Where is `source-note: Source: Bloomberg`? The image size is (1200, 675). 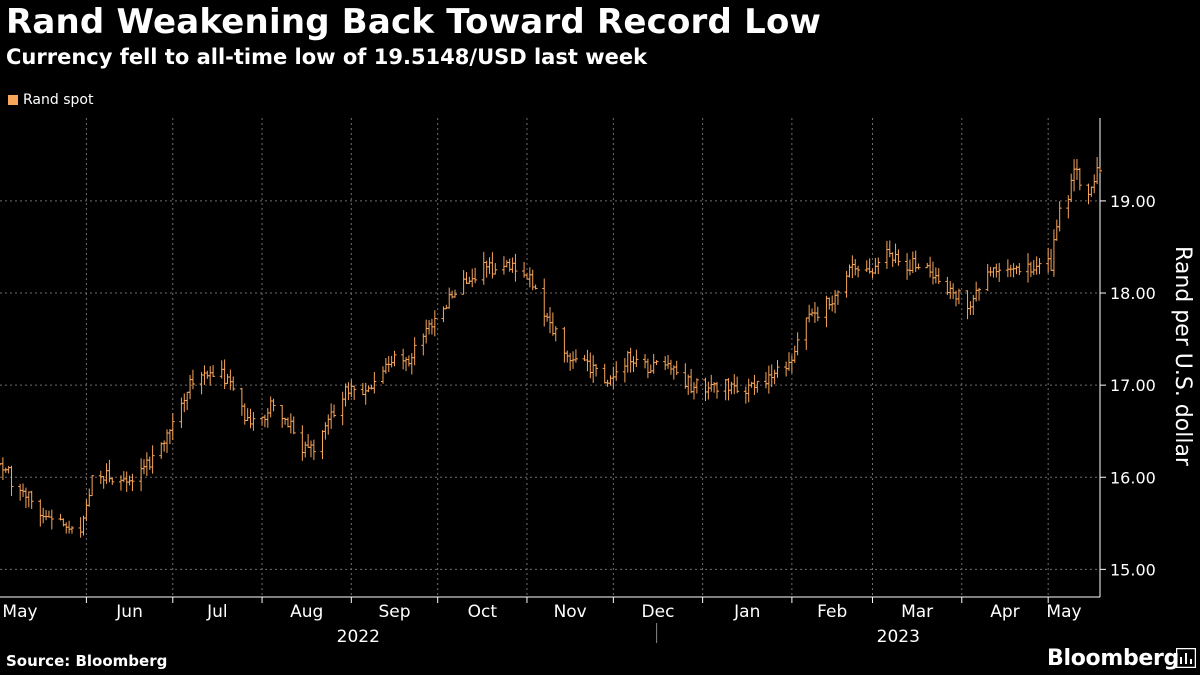 source-note: Source: Bloomberg is located at coordinates (87, 661).